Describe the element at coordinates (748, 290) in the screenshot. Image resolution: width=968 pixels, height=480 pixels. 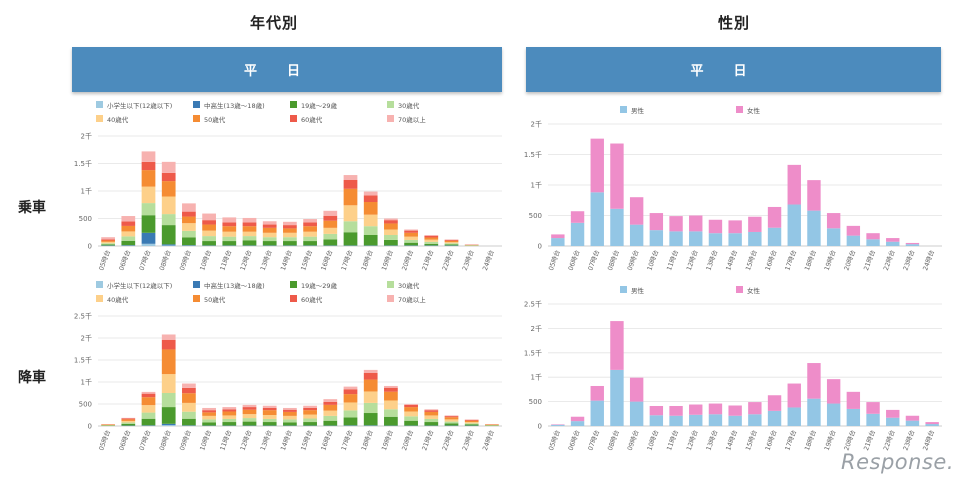
I see `legend-item: 女性` at that location.